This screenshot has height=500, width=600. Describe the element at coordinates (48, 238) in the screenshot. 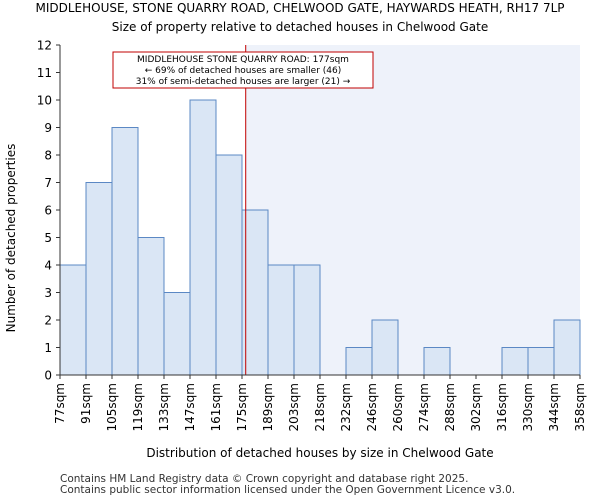

I see `y-tick-label: 5` at that location.